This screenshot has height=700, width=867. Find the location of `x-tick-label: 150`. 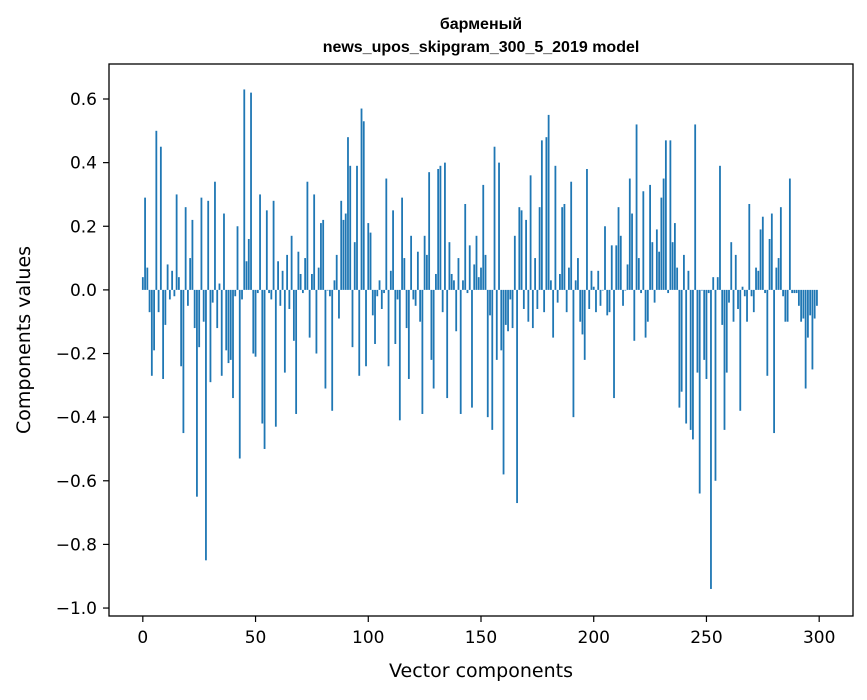

x-tick-label: 150 is located at coordinates (481, 638).